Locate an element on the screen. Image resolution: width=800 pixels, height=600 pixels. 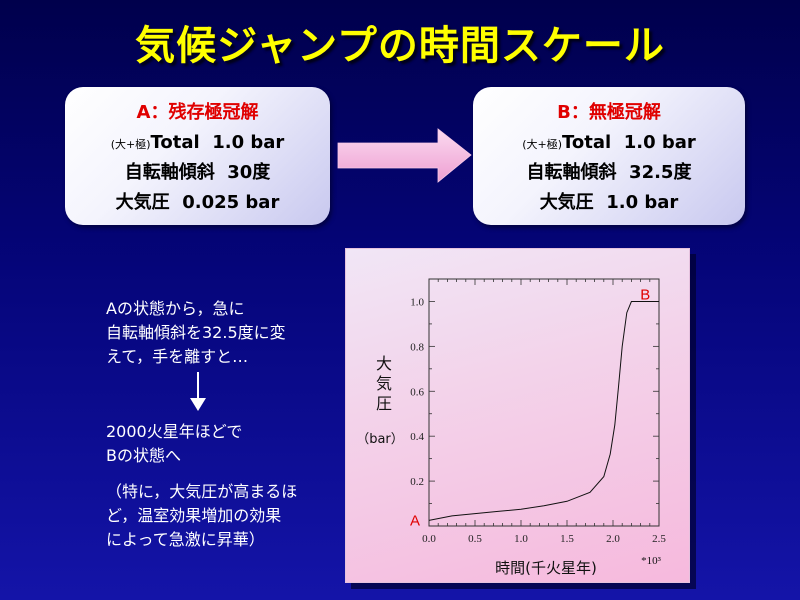
x-tick-label: 1.5 is located at coordinates (567, 539).